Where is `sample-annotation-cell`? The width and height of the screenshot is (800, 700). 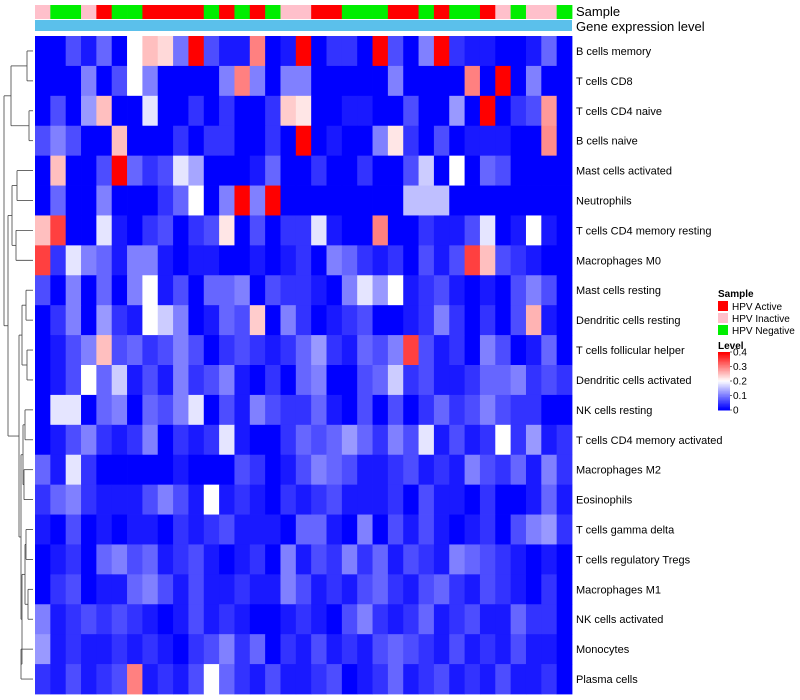 sample-annotation-cell is located at coordinates (334, 12).